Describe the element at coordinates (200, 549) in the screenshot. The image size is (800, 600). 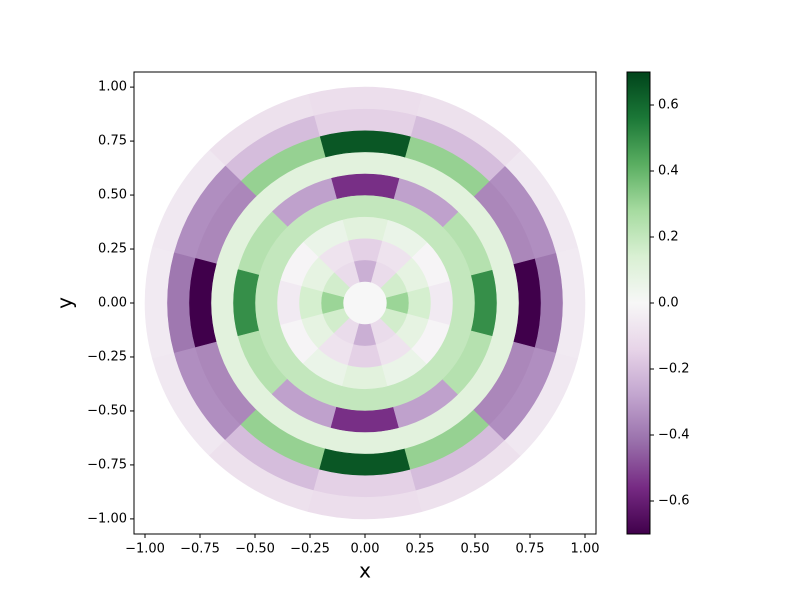
I see `x-tick-label: −0.75` at that location.